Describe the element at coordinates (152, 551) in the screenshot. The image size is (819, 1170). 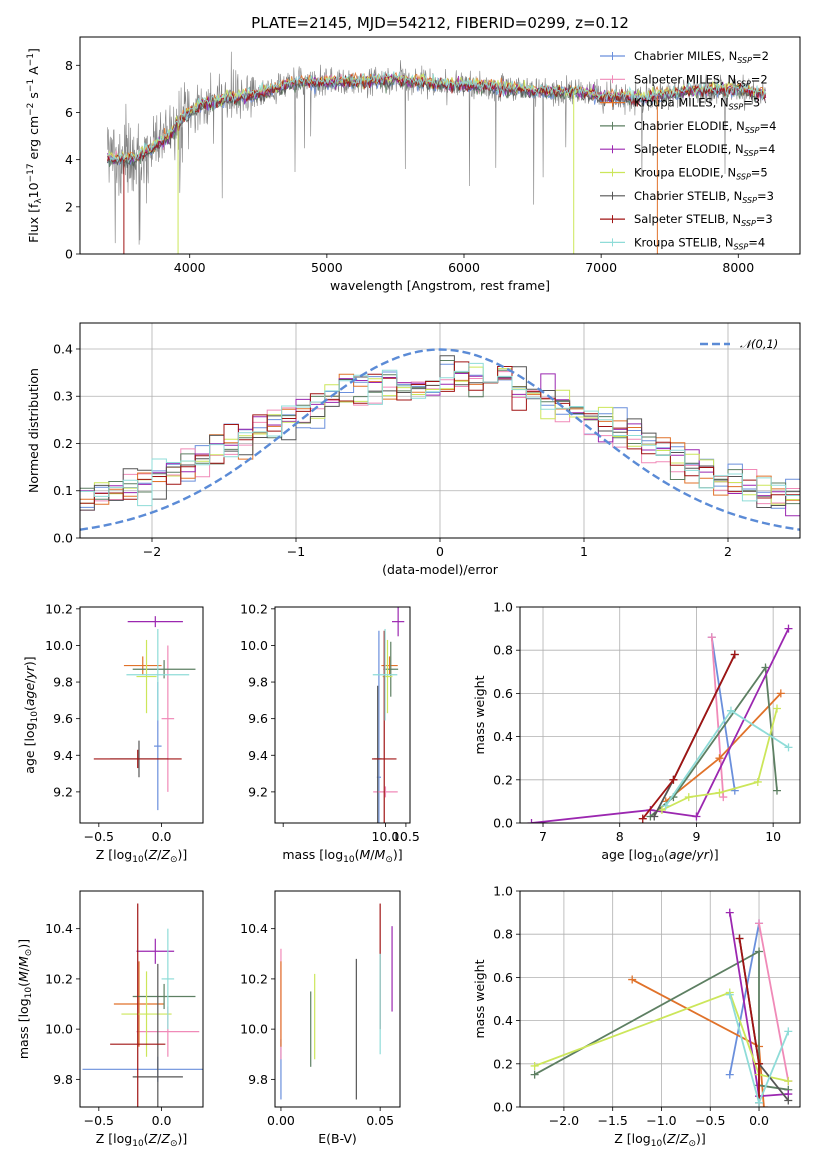
I see `x-tick-label: −2` at that location.